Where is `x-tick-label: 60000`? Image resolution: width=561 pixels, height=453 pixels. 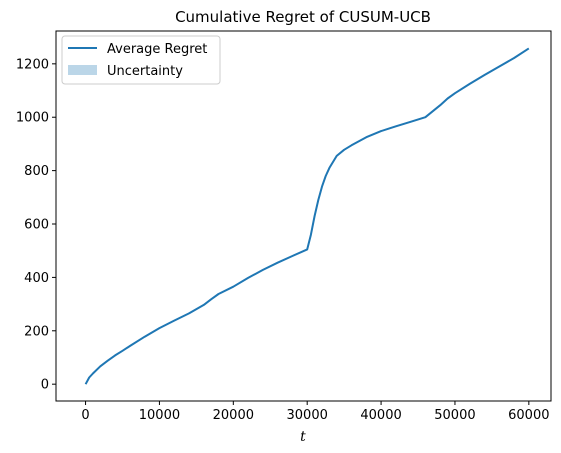 x-tick-label: 60000 is located at coordinates (528, 415).